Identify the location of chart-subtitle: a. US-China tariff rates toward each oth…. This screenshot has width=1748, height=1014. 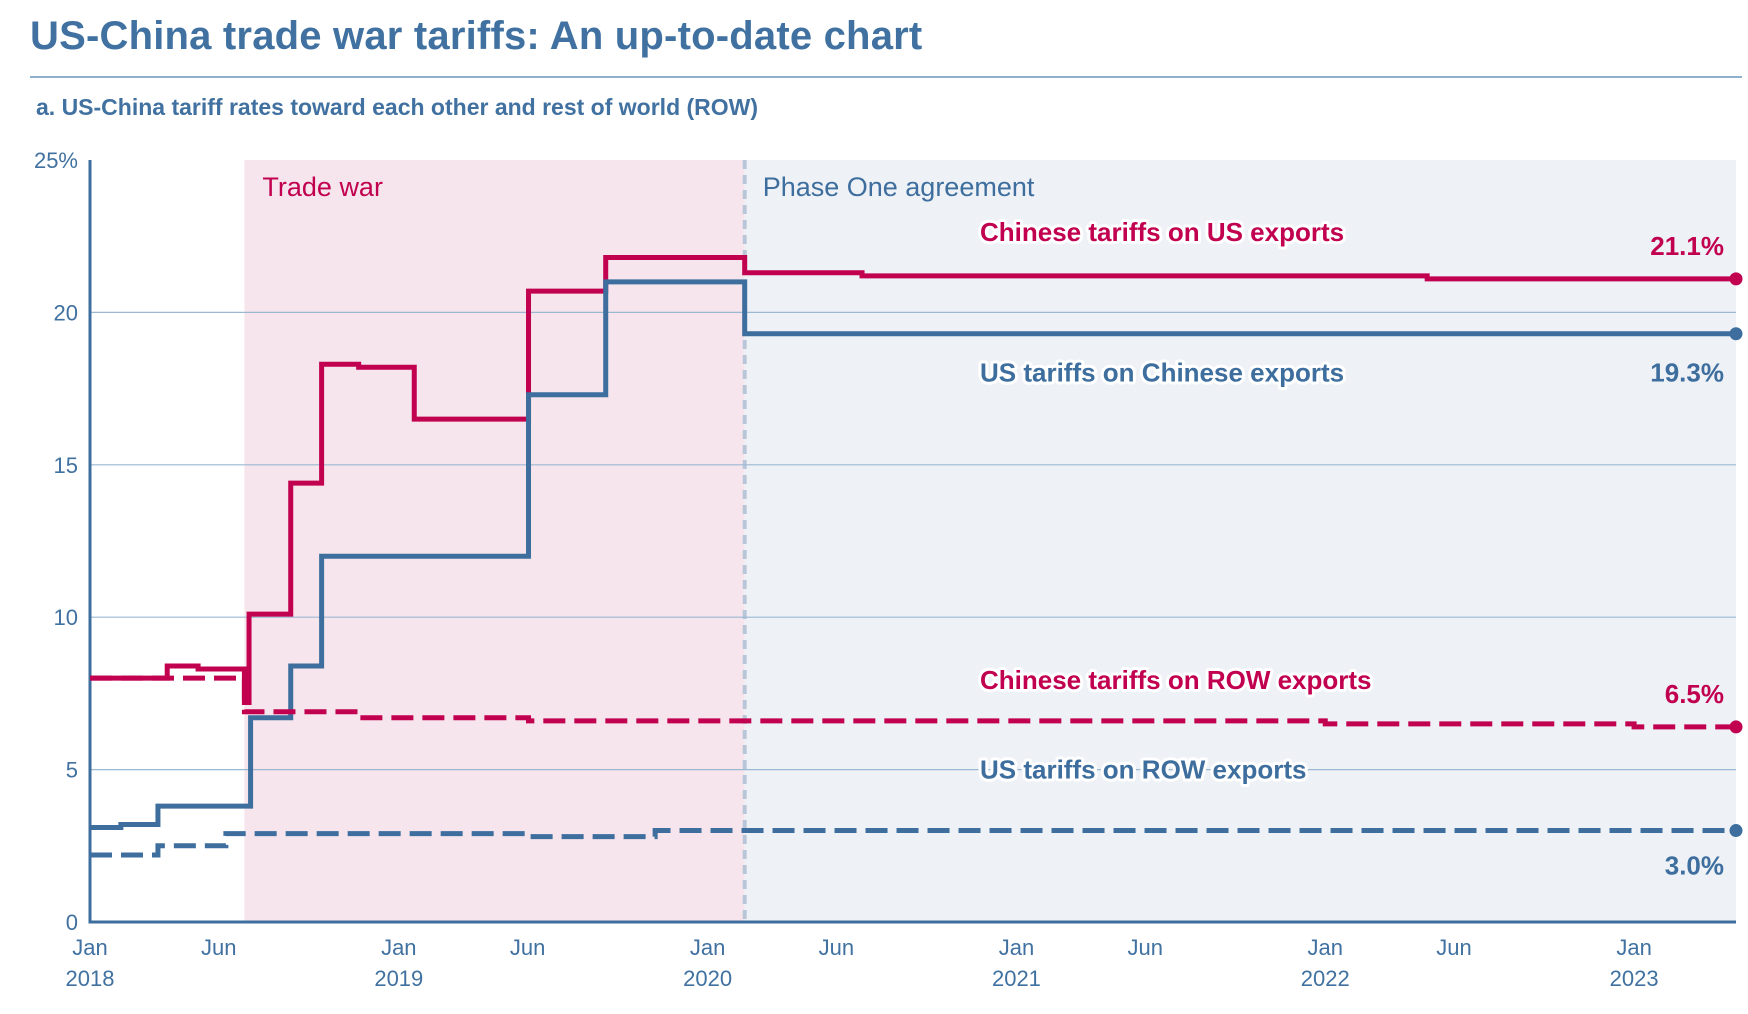
(397, 107).